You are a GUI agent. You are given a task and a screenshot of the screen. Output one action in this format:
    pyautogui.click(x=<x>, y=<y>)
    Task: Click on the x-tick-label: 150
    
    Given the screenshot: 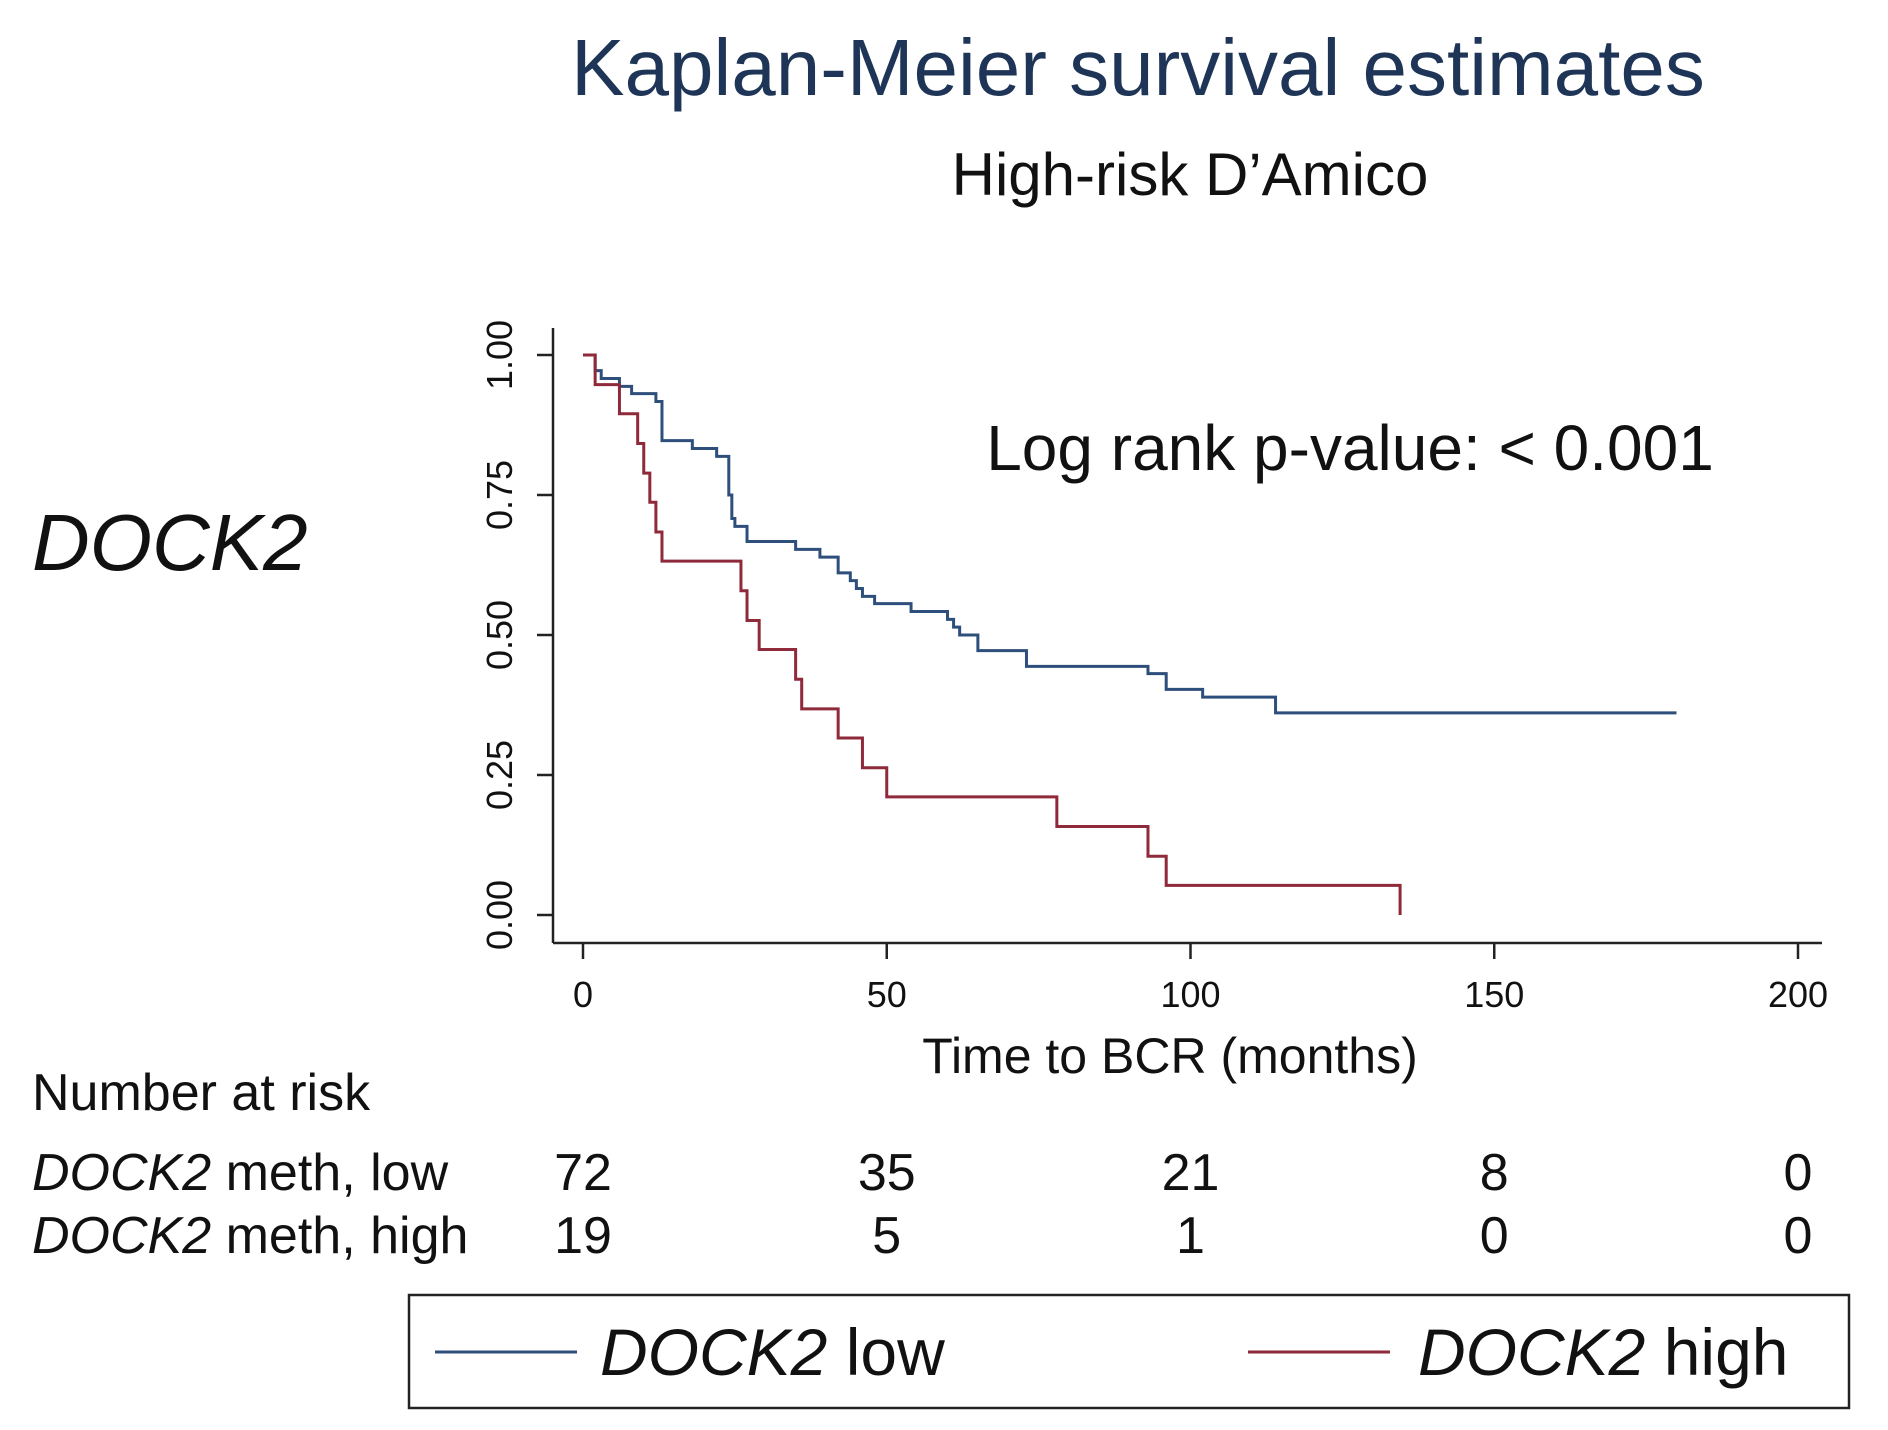 What is the action you would take?
    pyautogui.click(x=1494, y=994)
    